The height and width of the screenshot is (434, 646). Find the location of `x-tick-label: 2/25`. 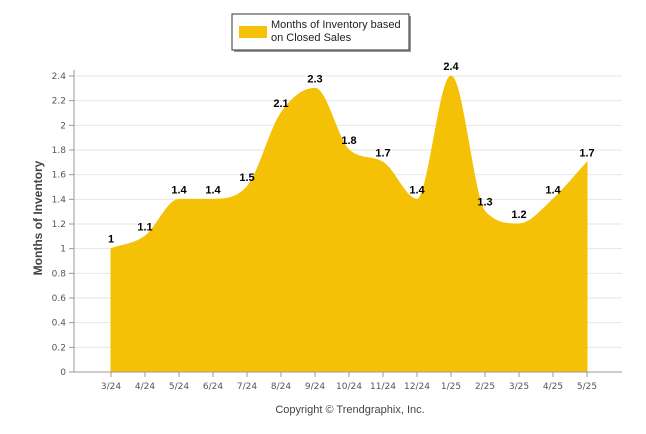

x-tick-label: 2/25 is located at coordinates (485, 387).